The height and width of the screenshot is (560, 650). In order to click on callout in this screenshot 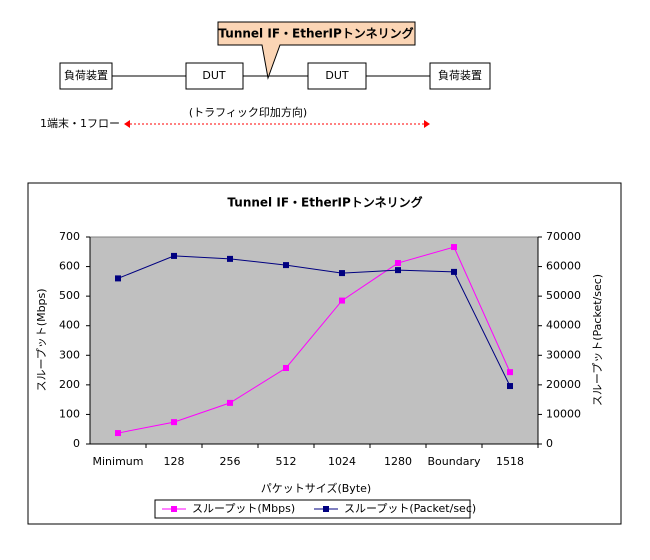, I will do `click(316, 50)`.